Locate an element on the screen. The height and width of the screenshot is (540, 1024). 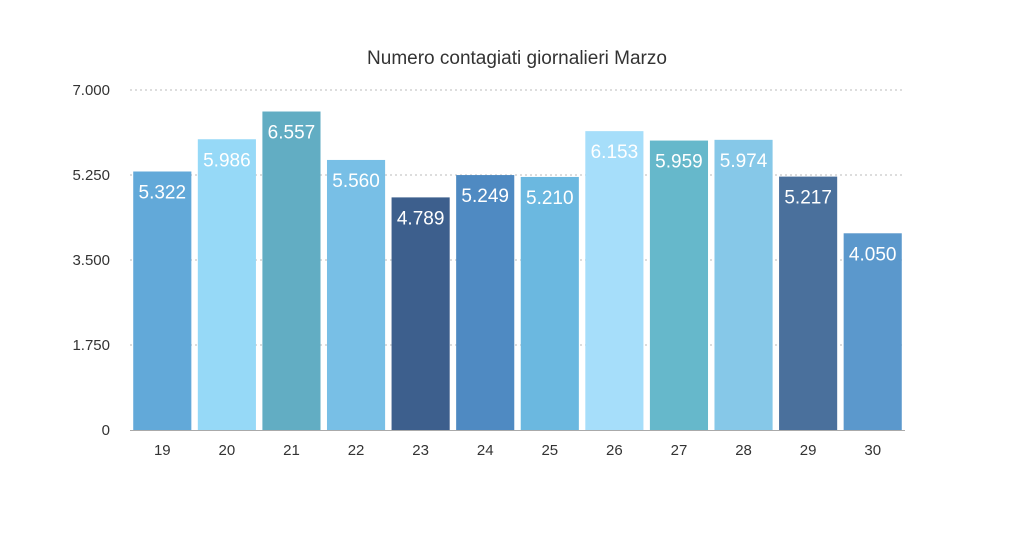
x-tick-label: 27 is located at coordinates (679, 450).